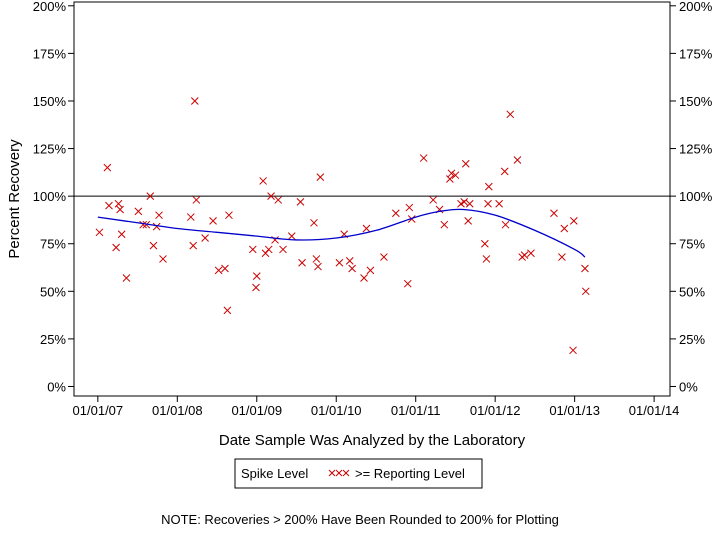 This screenshot has height=533, width=720. Describe the element at coordinates (50, 7) in the screenshot. I see `y-tick-label: 200%` at that location.